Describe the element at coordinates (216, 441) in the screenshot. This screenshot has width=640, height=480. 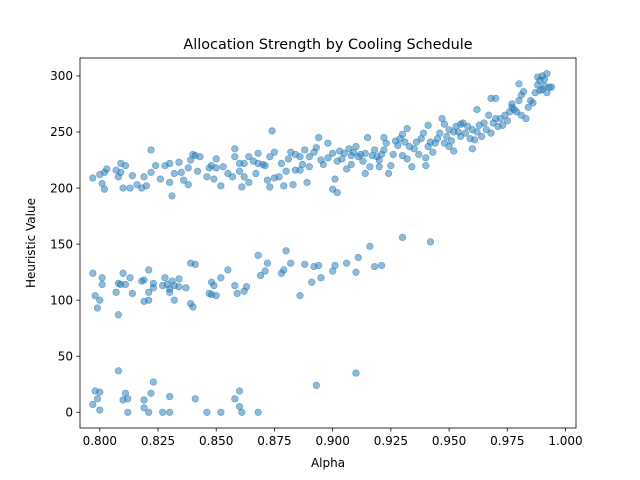
I see `x-tick-label: 0.850` at that location.